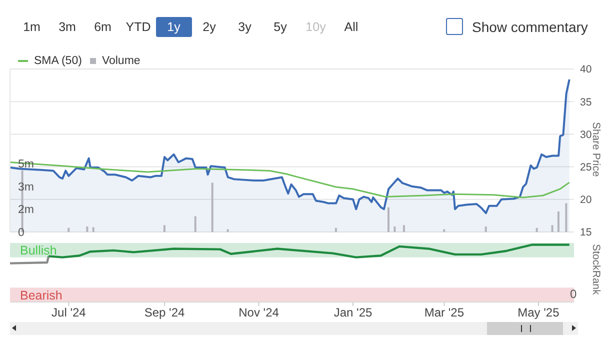  I want to click on text: 6m, so click(102, 27).